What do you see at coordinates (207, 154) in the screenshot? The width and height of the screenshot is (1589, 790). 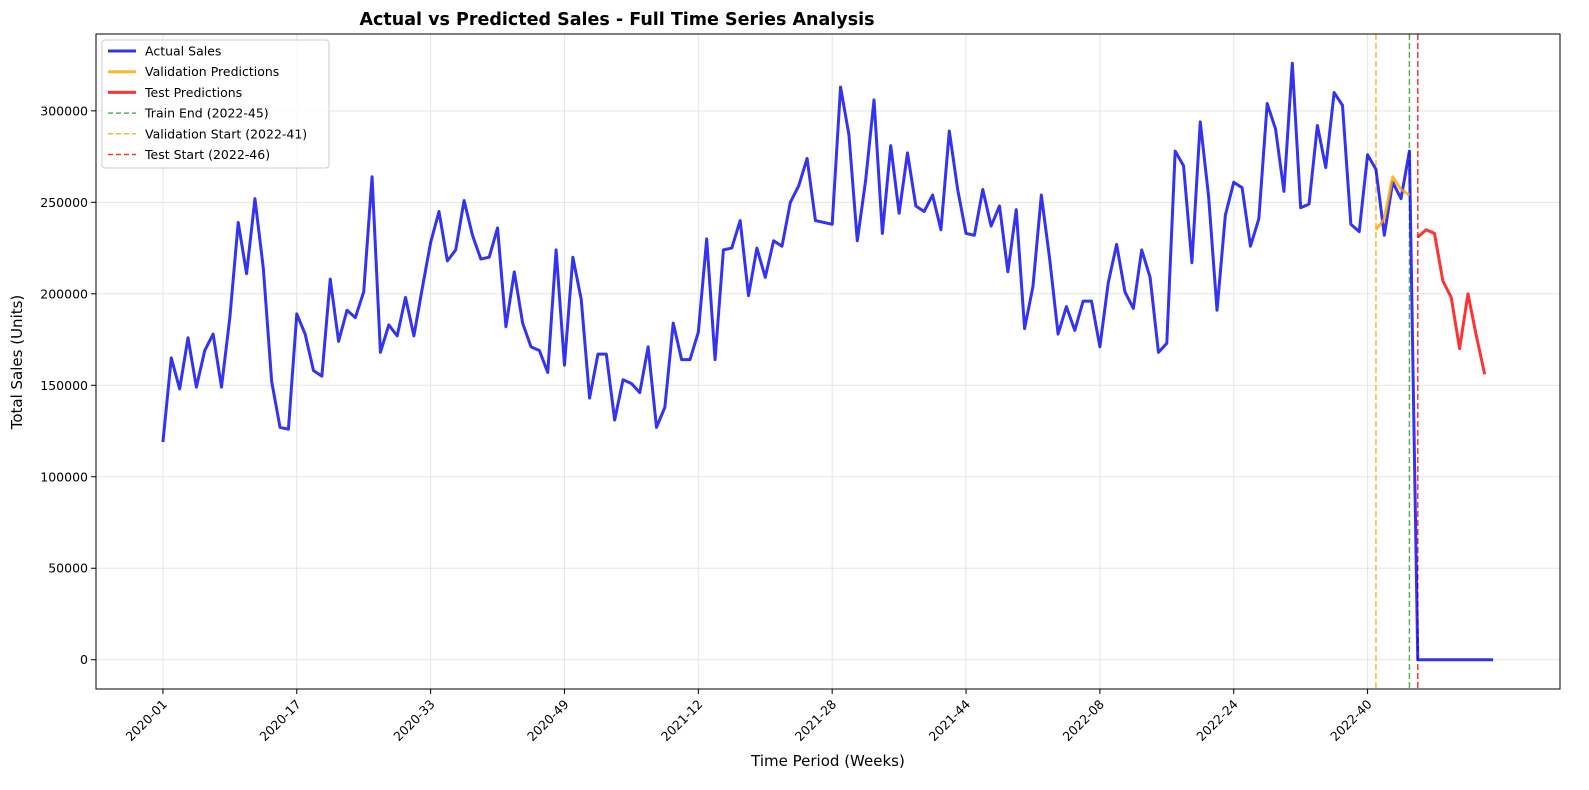 I see `legend-label: Test Start (2022-46)` at bounding box center [207, 154].